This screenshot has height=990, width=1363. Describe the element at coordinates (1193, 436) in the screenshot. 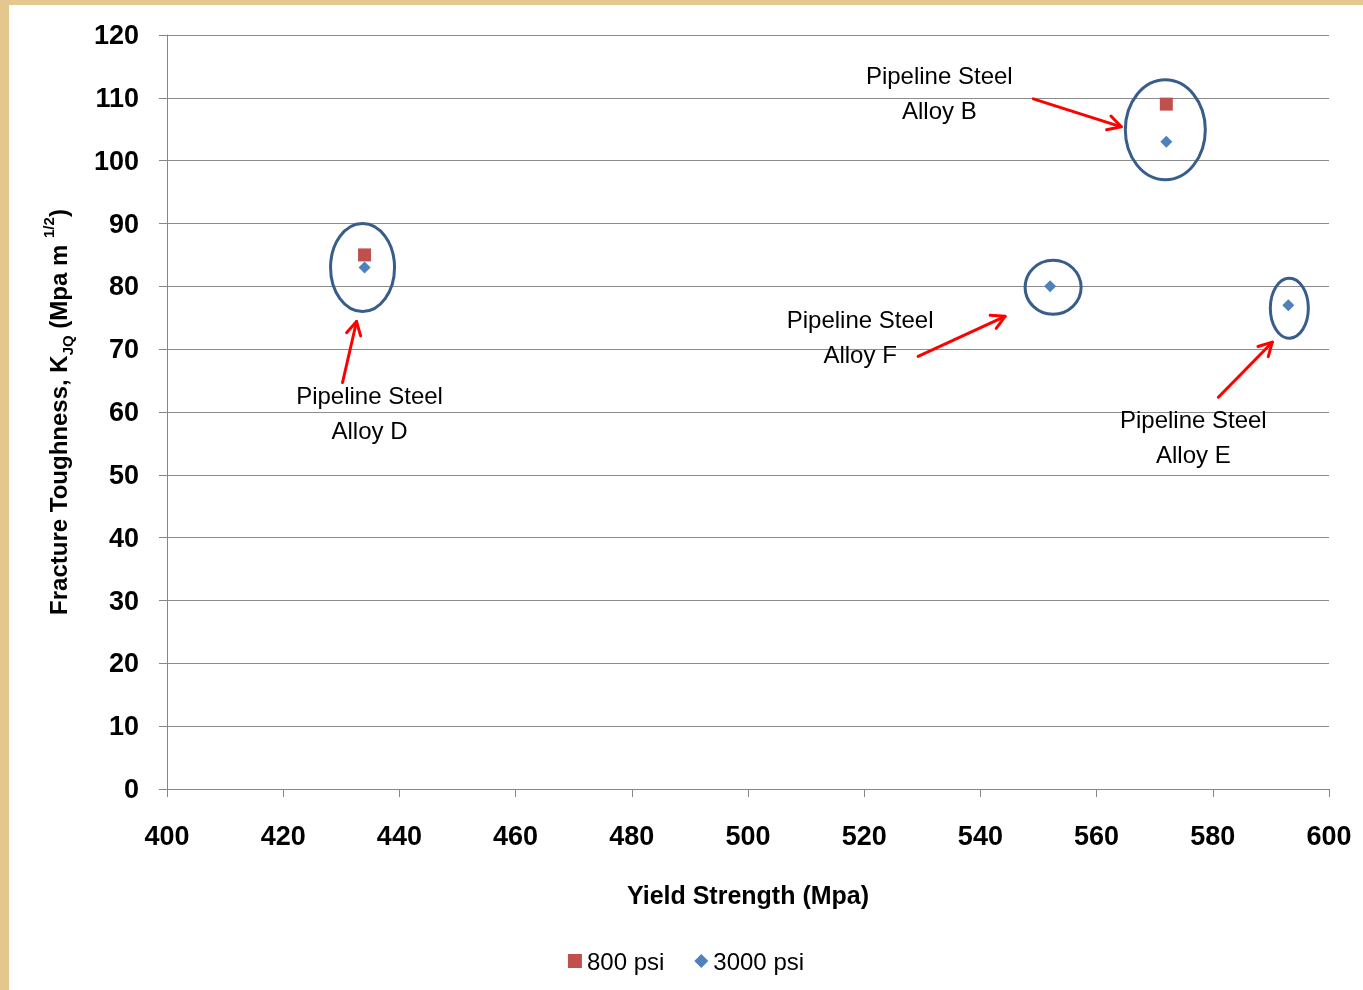

I see `annotation: Pipeline Steel Alloy E` at that location.